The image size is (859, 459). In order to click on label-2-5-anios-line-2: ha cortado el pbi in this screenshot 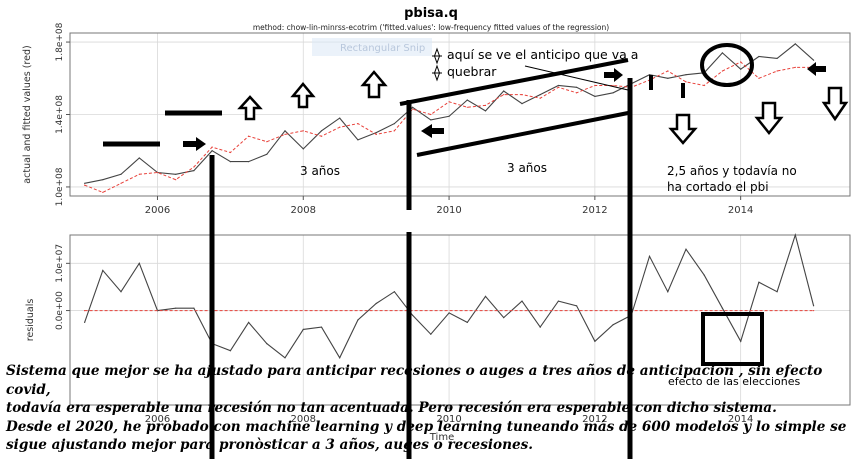, I will do `click(718, 187)`.